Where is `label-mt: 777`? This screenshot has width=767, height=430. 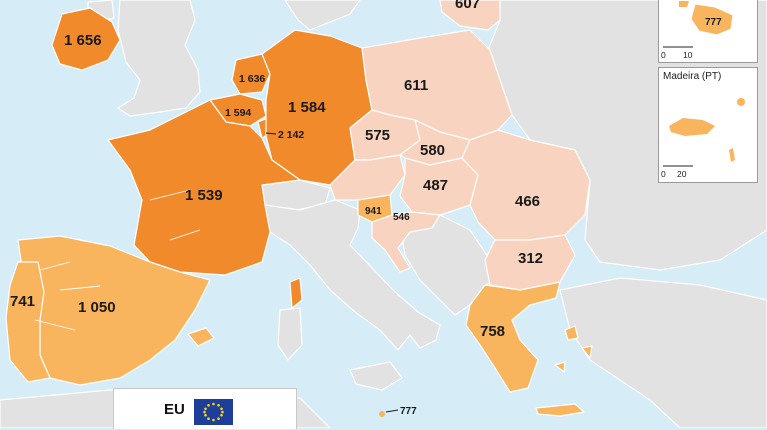
label-mt: 777 is located at coordinates (408, 411).